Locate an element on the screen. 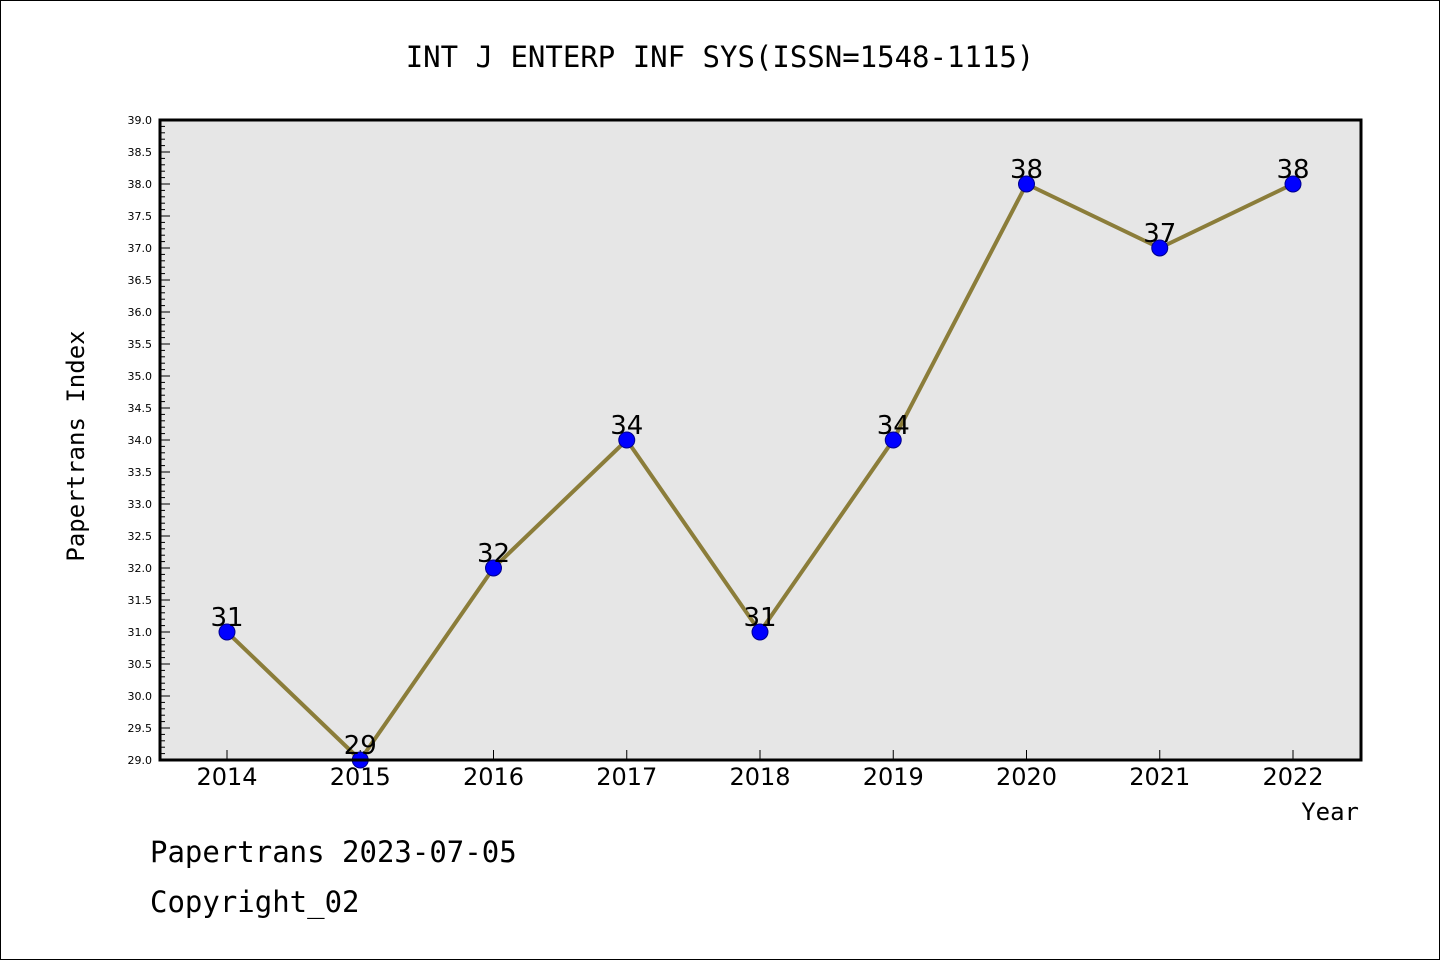 This screenshot has height=960, width=1440. data-label: 32 is located at coordinates (493, 554).